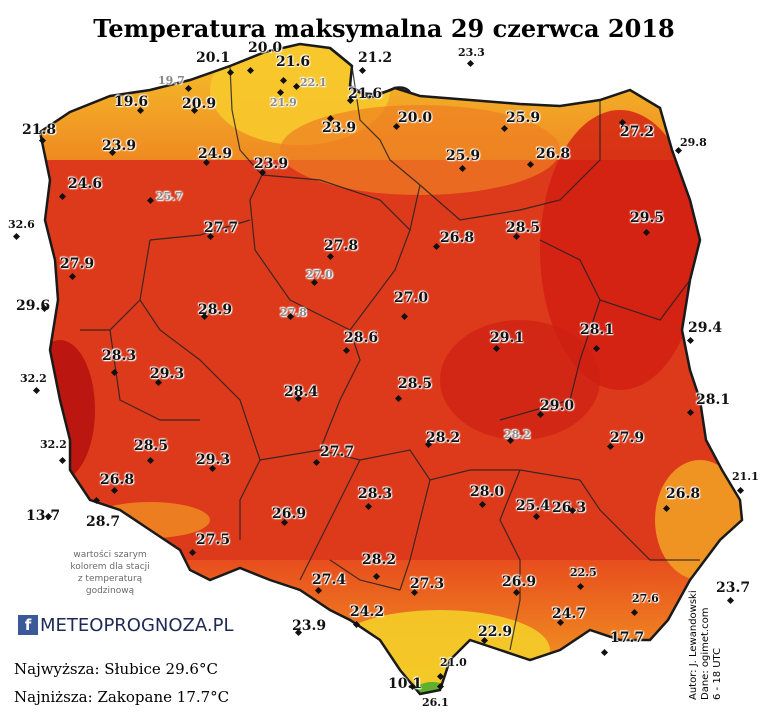 This screenshot has width=768, height=722. Describe the element at coordinates (103, 522) in the screenshot. I see `station-temperature: 28.7` at that location.